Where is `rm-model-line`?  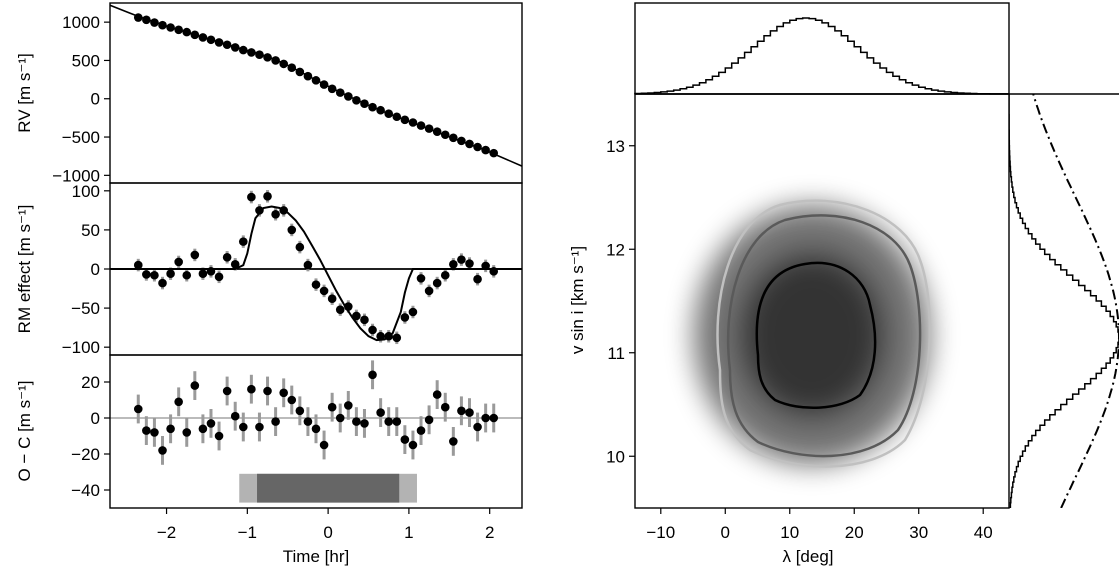 rm-model-line is located at coordinates (316, 273).